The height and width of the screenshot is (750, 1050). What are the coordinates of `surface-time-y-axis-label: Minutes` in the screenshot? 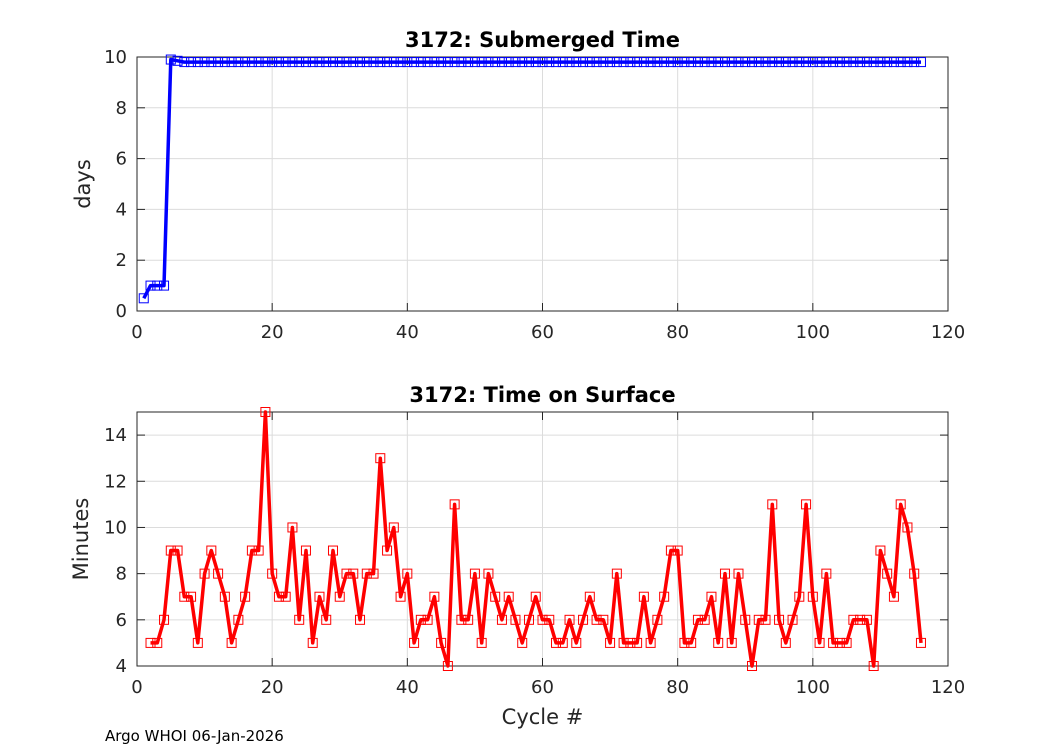 It's located at (81, 539).